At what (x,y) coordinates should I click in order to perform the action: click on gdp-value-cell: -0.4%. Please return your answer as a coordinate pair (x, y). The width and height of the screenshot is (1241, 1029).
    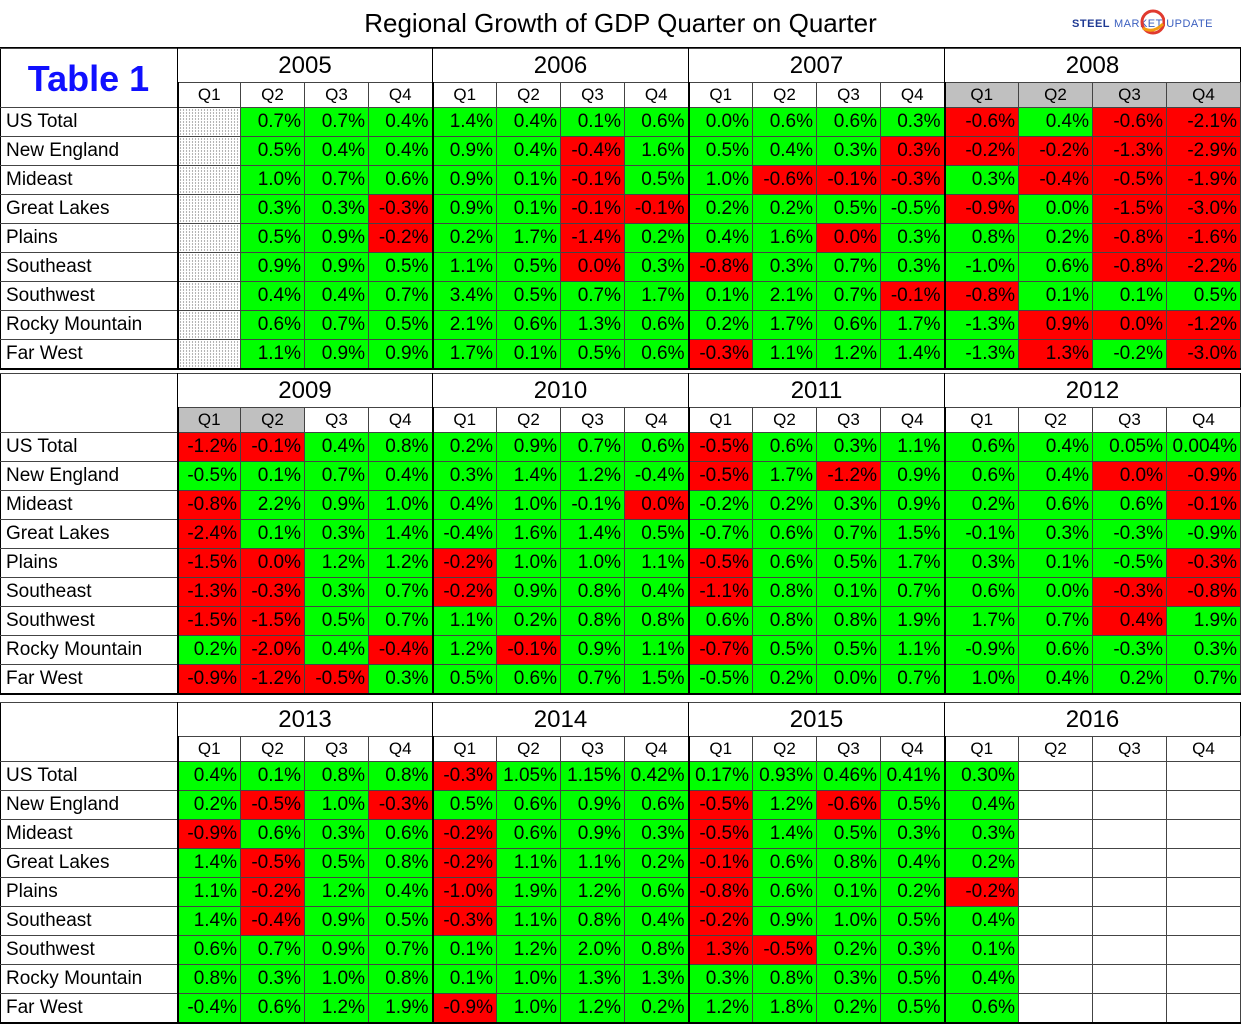
    Looking at the image, I should click on (400, 650).